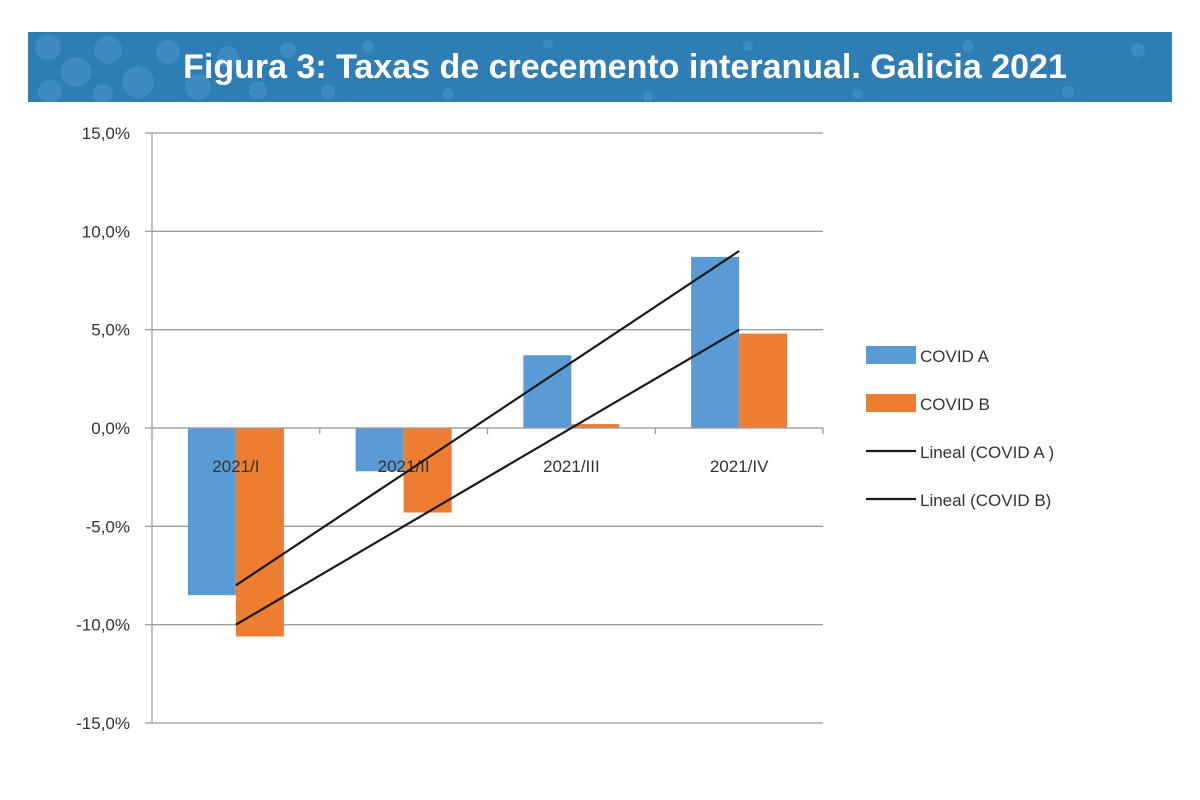  What do you see at coordinates (108, 526) in the screenshot?
I see `y-tick-label: -5,0%` at bounding box center [108, 526].